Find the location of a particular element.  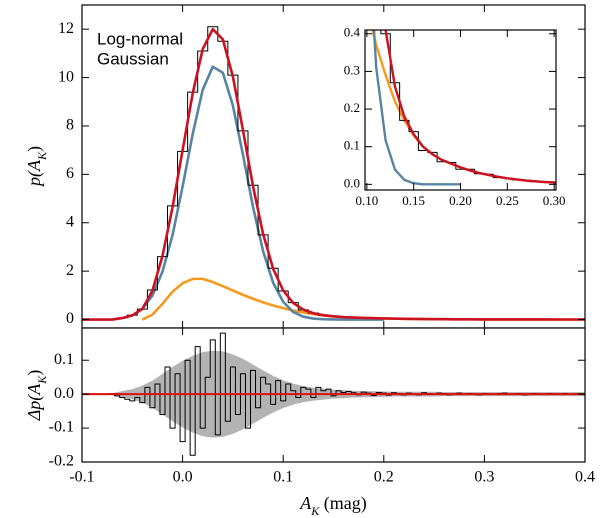

y-tick-label: -0.2 is located at coordinates (61, 461).